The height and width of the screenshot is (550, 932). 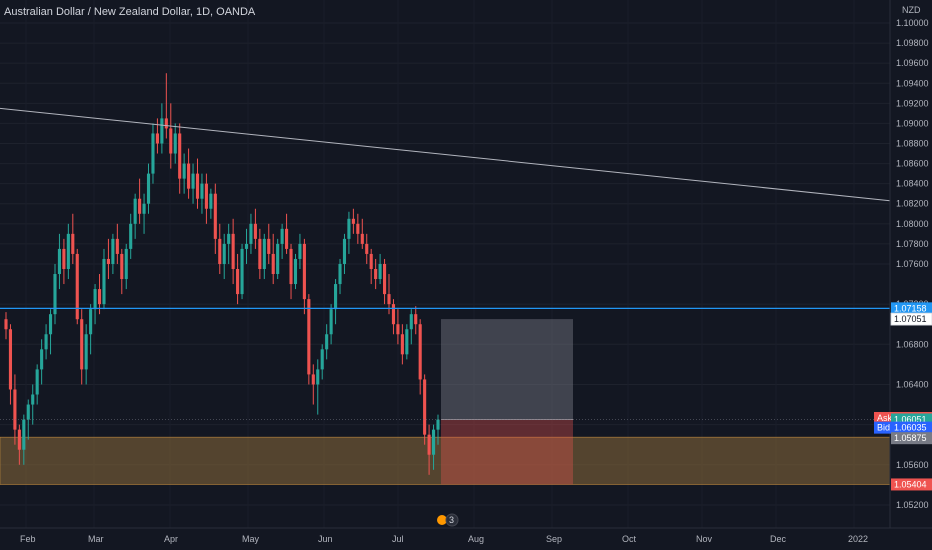 I want to click on stop-loss-zone, so click(x=507, y=452).